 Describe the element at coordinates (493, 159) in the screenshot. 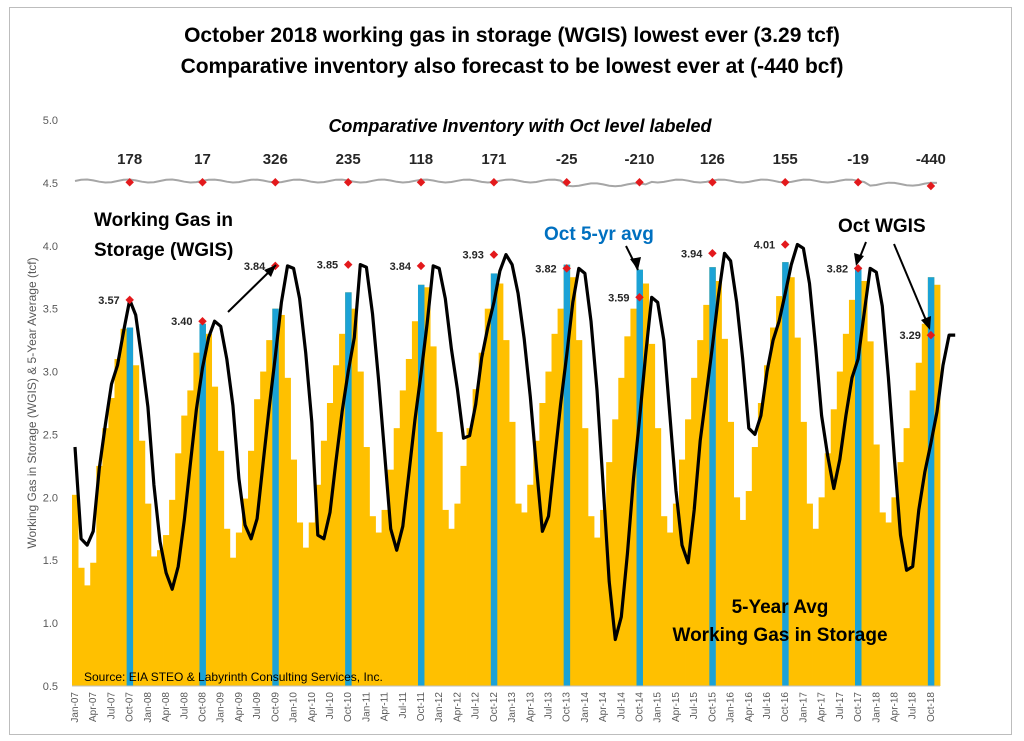

I see `comparative-inventory-label: 171` at that location.